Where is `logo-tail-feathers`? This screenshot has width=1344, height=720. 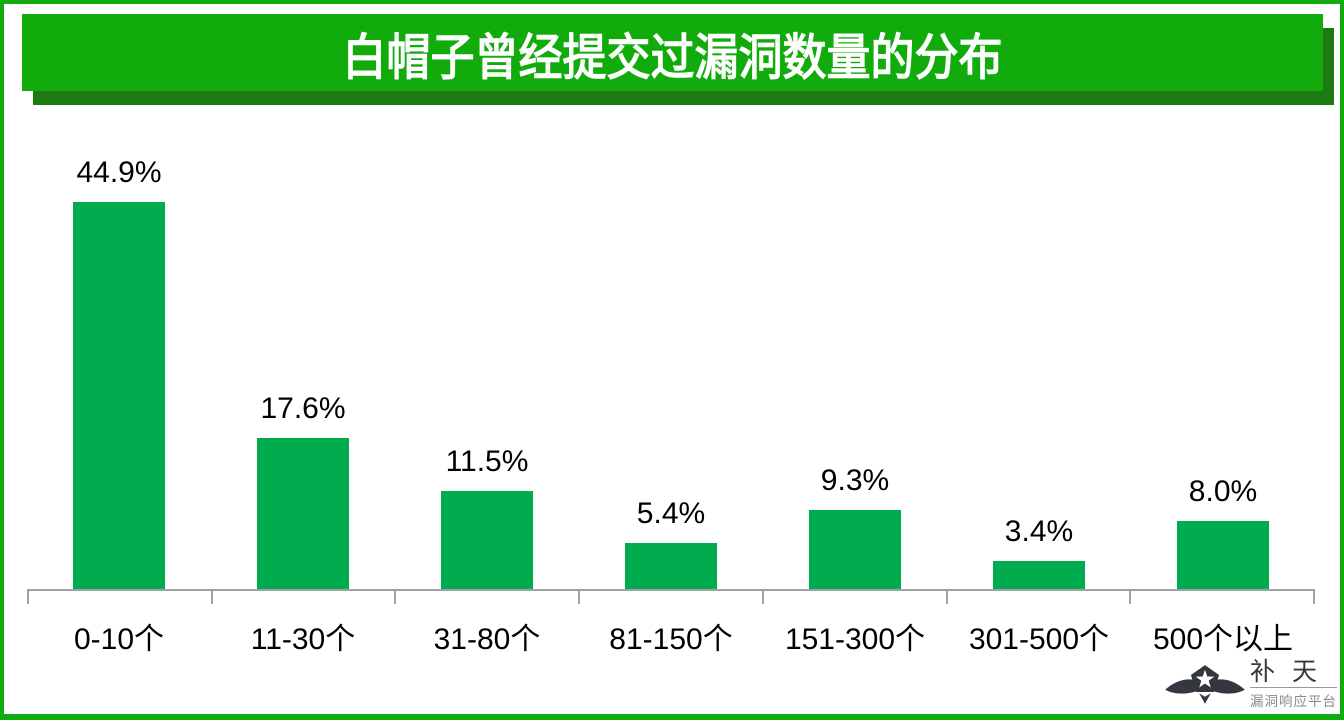
logo-tail-feathers is located at coordinates (1205, 698).